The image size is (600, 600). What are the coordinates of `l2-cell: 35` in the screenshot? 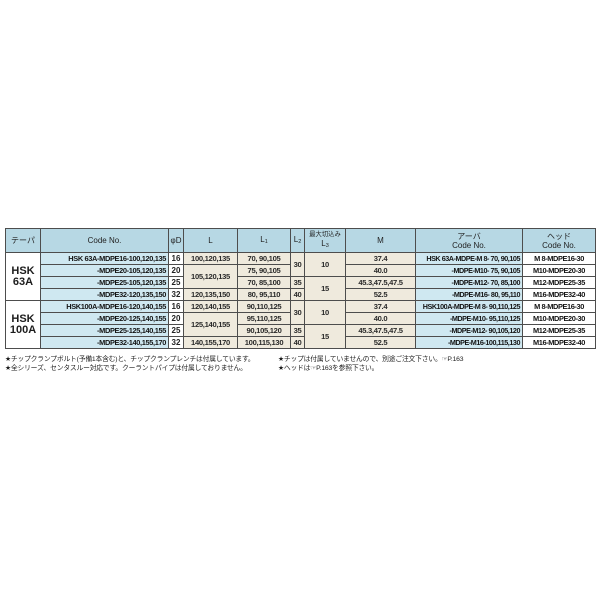 It's located at (297, 282).